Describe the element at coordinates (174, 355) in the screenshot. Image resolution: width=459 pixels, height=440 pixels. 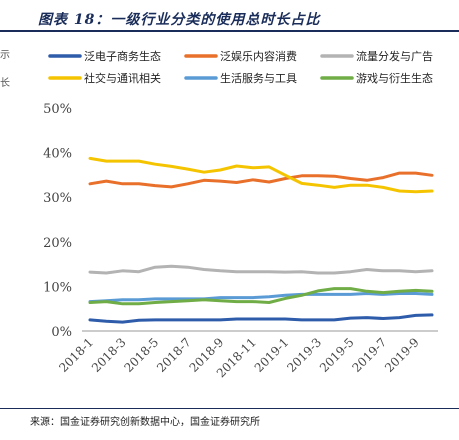
I see `x-tick-label-3: 2018-7` at that location.